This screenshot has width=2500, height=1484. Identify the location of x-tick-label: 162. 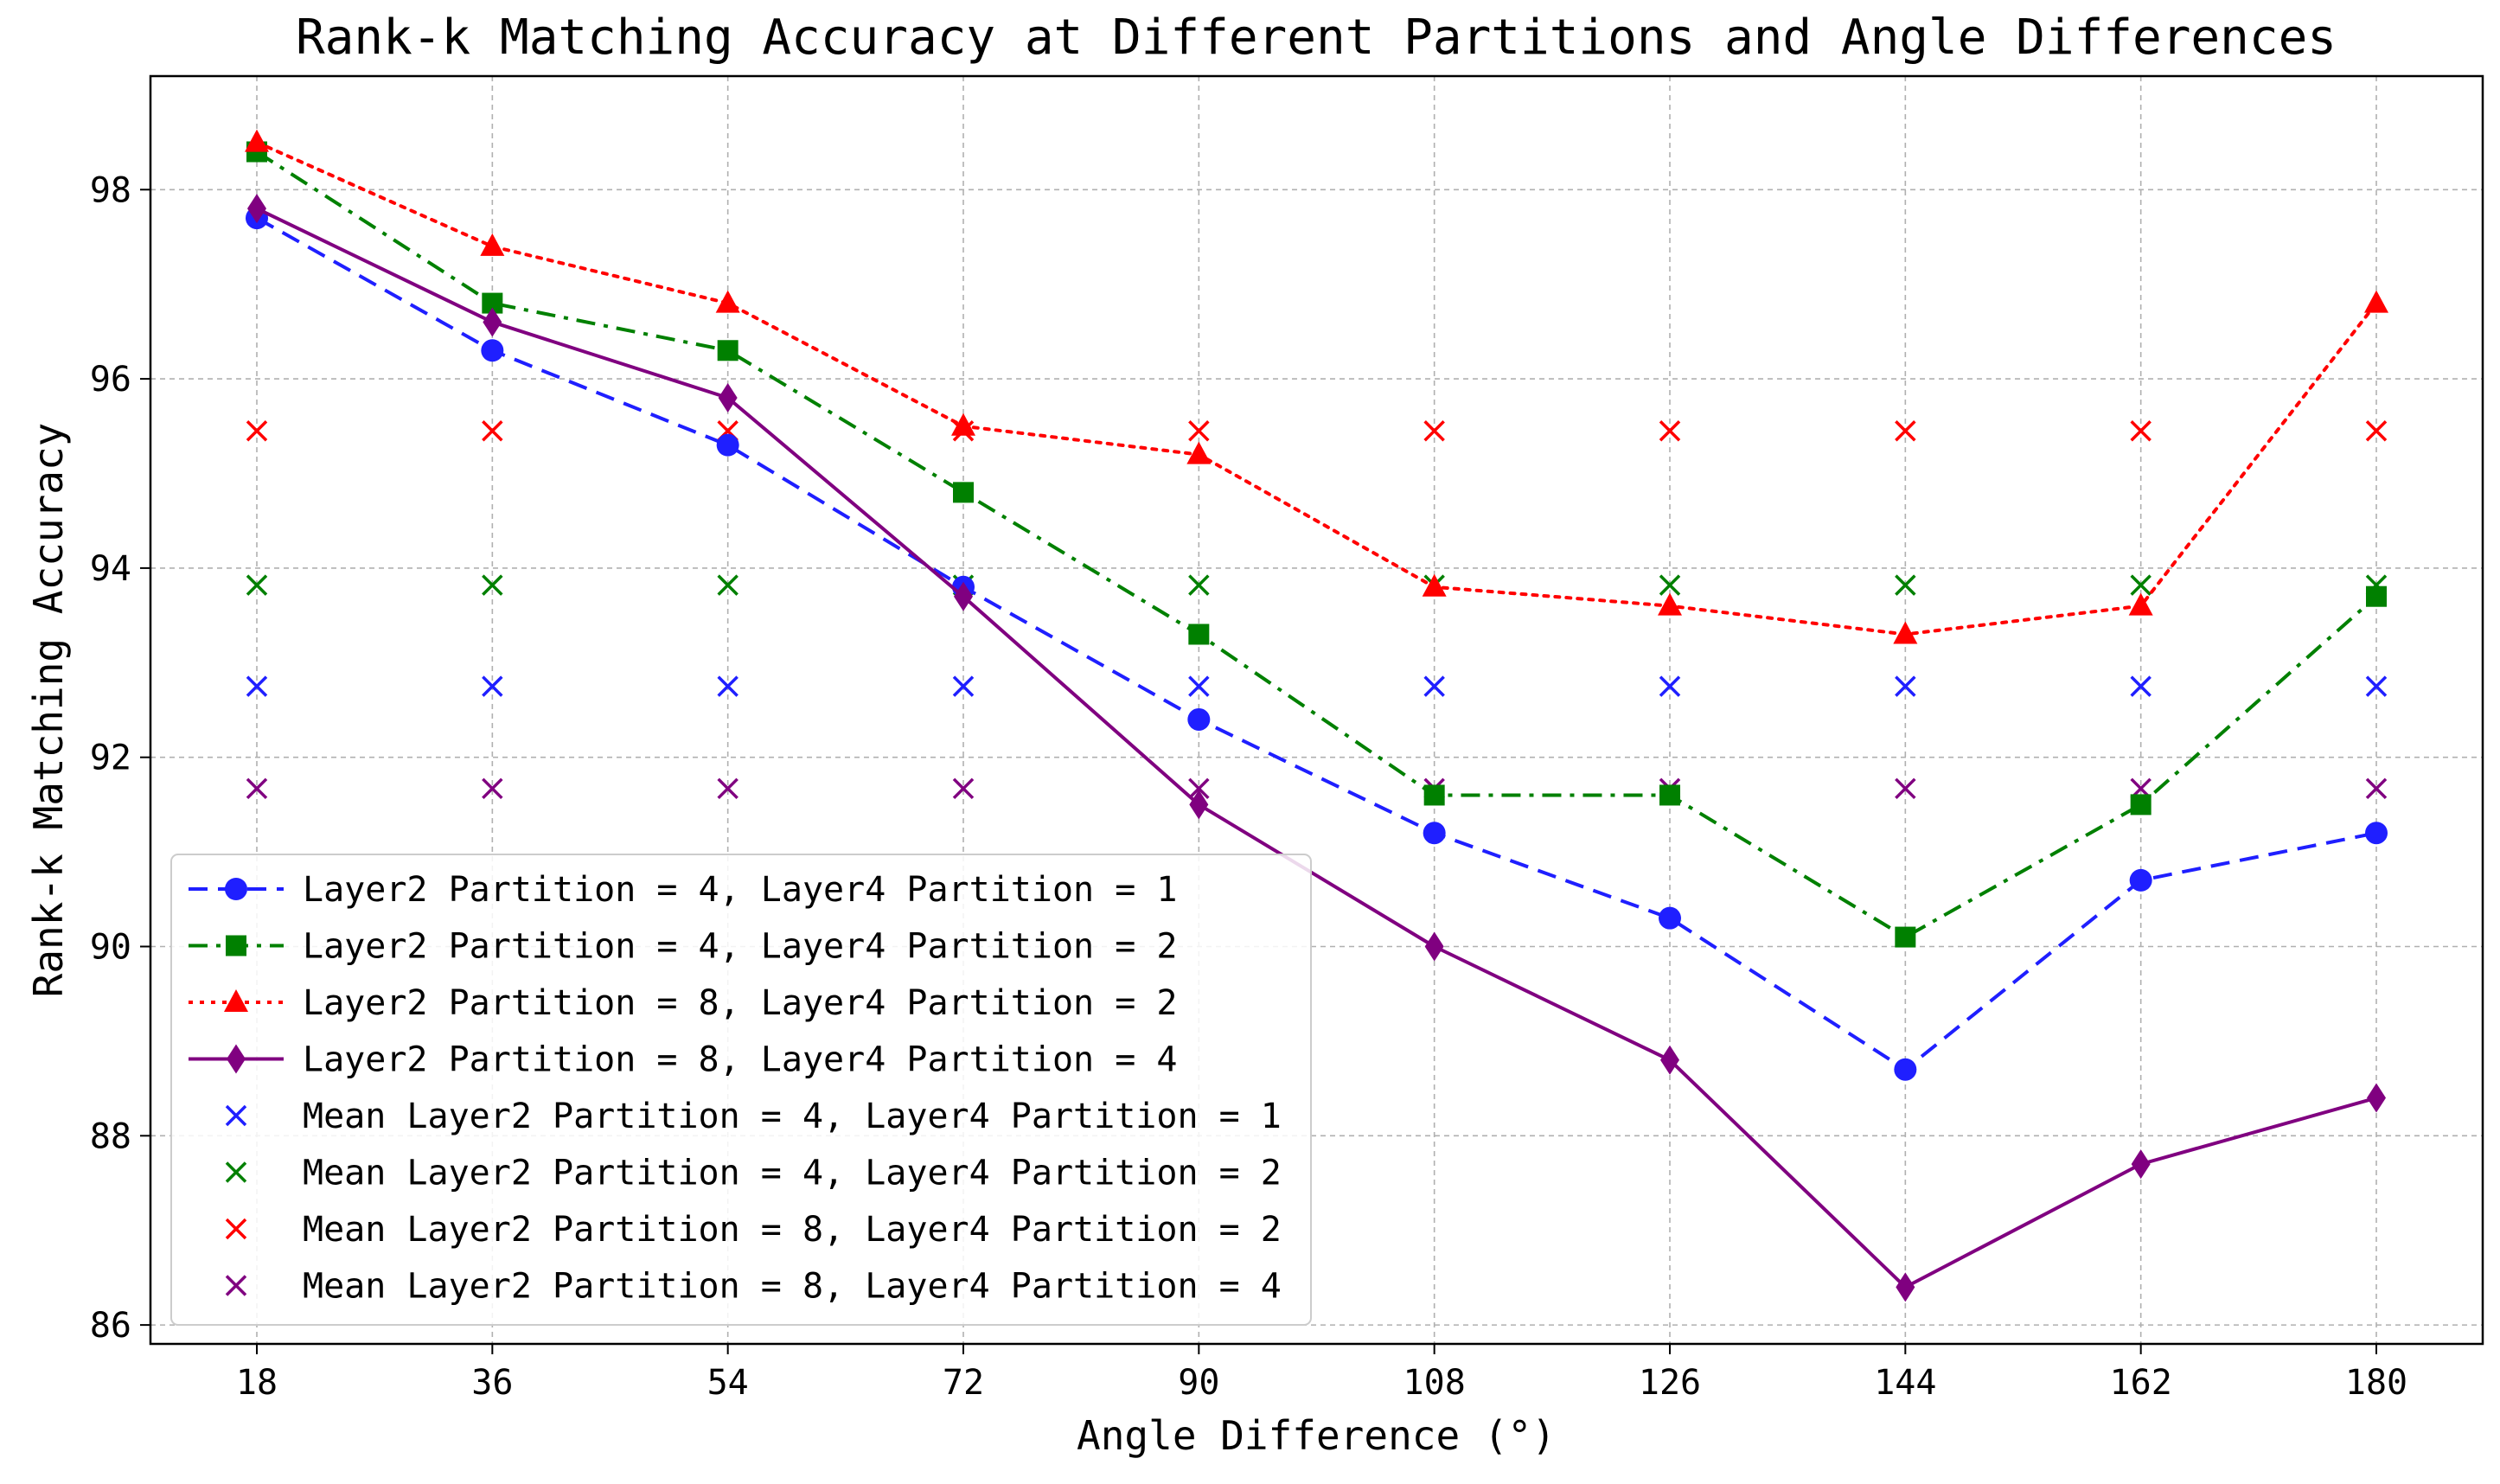
(2141, 1383).